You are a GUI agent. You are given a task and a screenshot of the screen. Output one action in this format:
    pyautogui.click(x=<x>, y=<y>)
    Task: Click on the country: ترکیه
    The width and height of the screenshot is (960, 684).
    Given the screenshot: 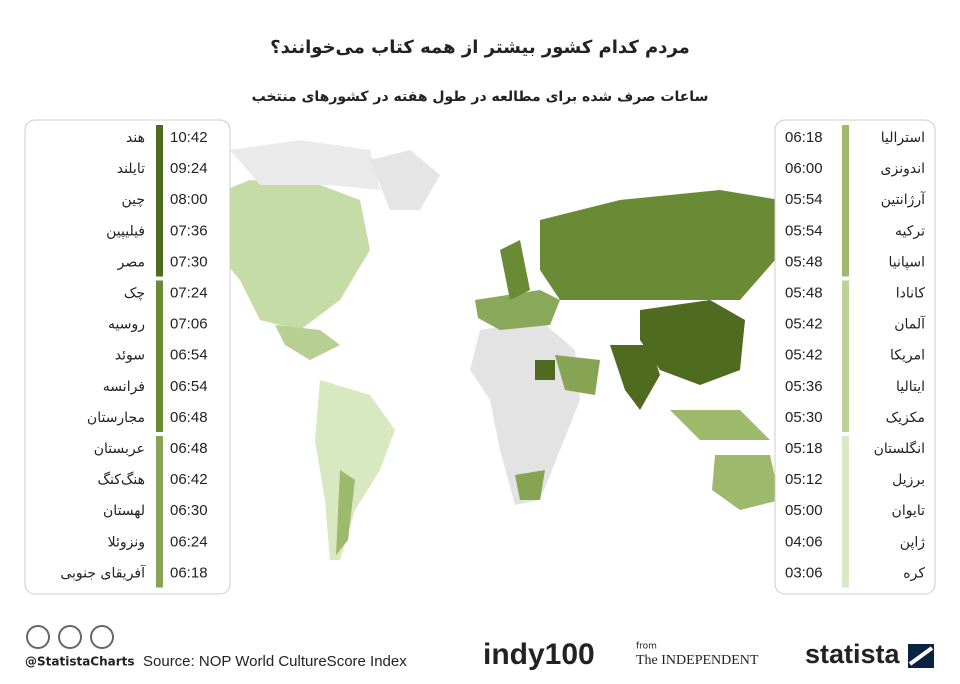 What is the action you would take?
    pyautogui.click(x=910, y=231)
    